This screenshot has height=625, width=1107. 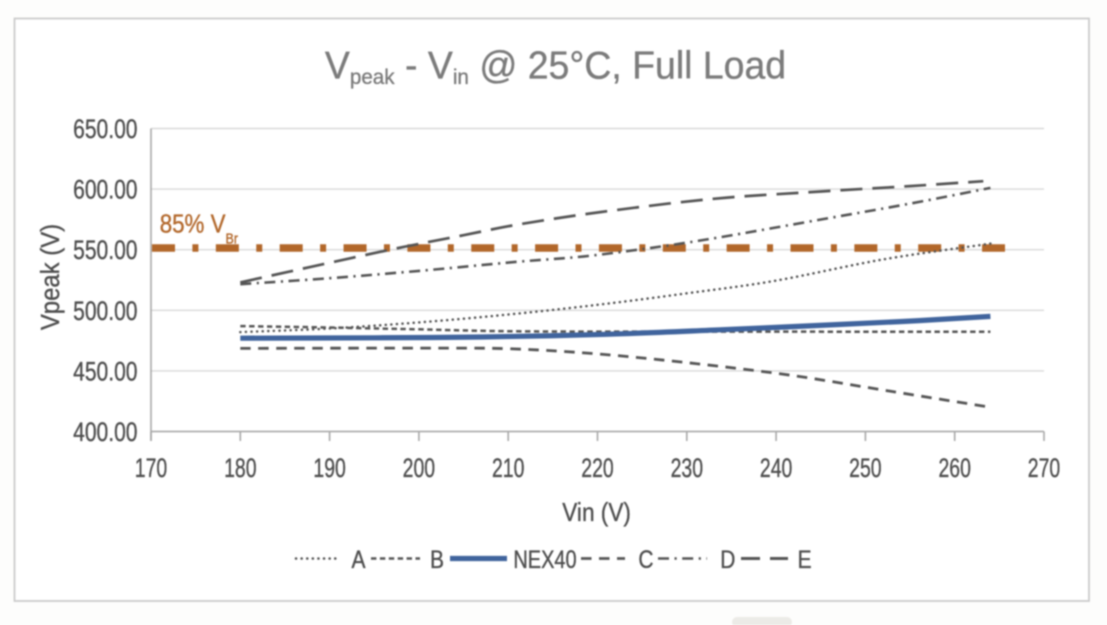 What do you see at coordinates (1044, 468) in the screenshot?
I see `svg-text: 270` at bounding box center [1044, 468].